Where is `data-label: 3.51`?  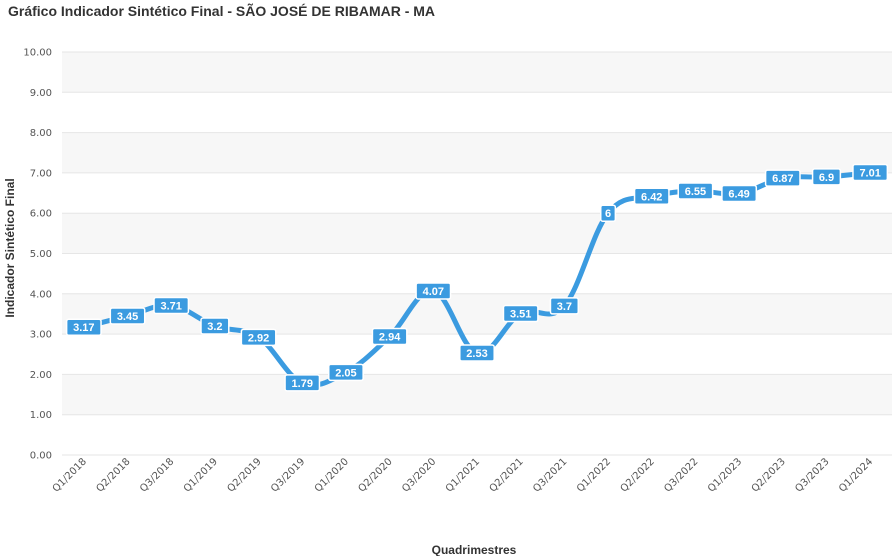
data-label: 3.51 is located at coordinates (520, 313).